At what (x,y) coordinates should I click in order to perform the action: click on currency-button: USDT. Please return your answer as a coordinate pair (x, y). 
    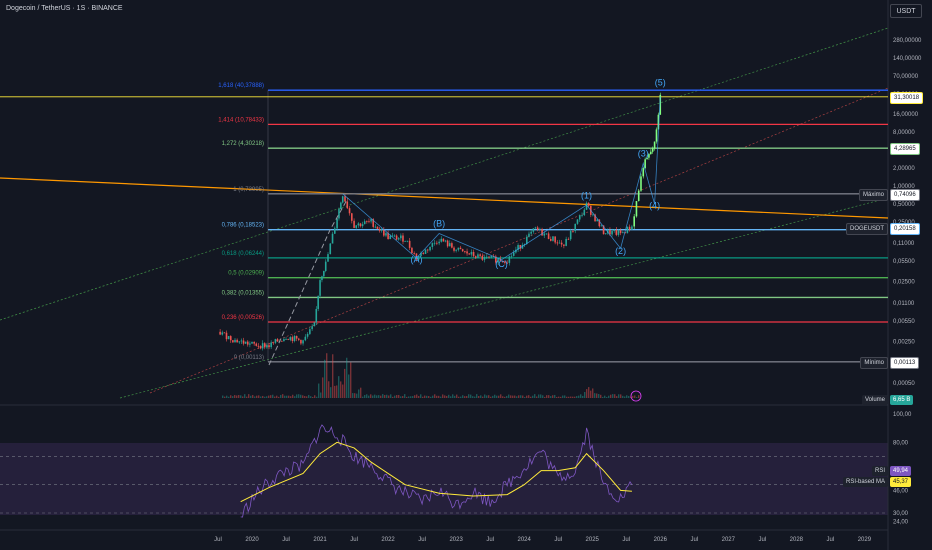
    Looking at the image, I should click on (906, 11).